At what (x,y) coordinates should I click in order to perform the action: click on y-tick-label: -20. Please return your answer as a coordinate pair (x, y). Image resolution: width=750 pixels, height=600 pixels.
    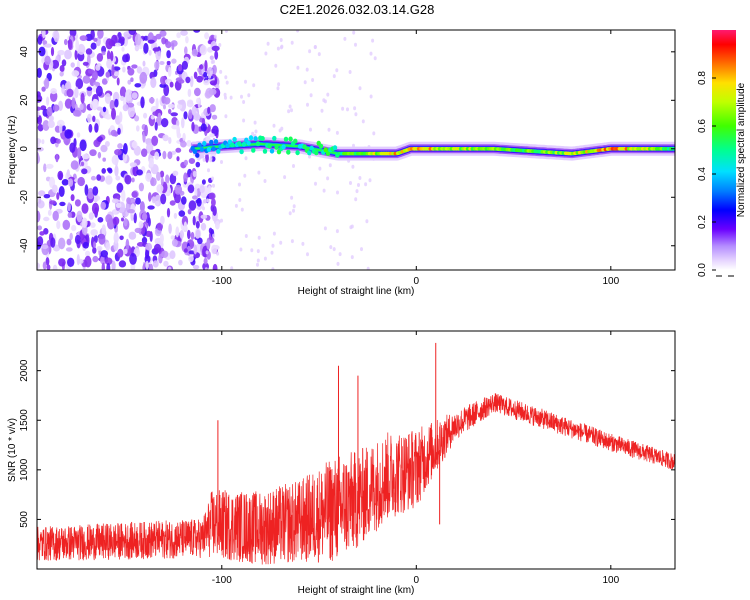
    Looking at the image, I should click on (24, 197).